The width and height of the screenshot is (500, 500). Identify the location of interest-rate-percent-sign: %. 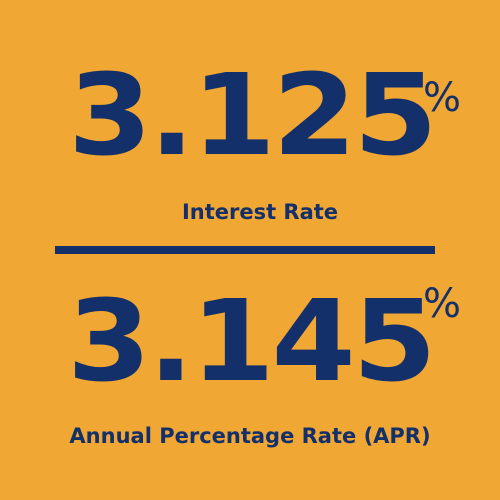
(442, 98).